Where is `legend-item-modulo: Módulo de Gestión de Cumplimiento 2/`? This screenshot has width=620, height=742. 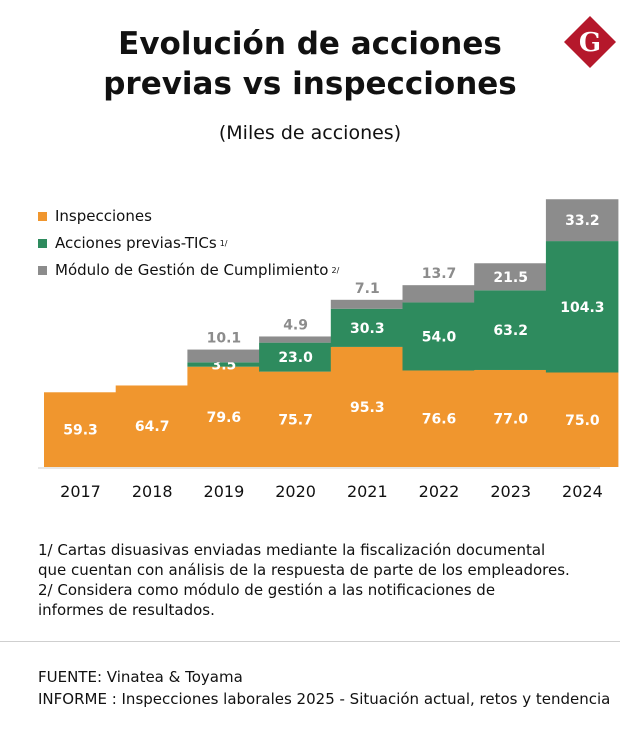 legend-item-modulo: Módulo de Gestión de Cumplimiento 2/ is located at coordinates (188, 270).